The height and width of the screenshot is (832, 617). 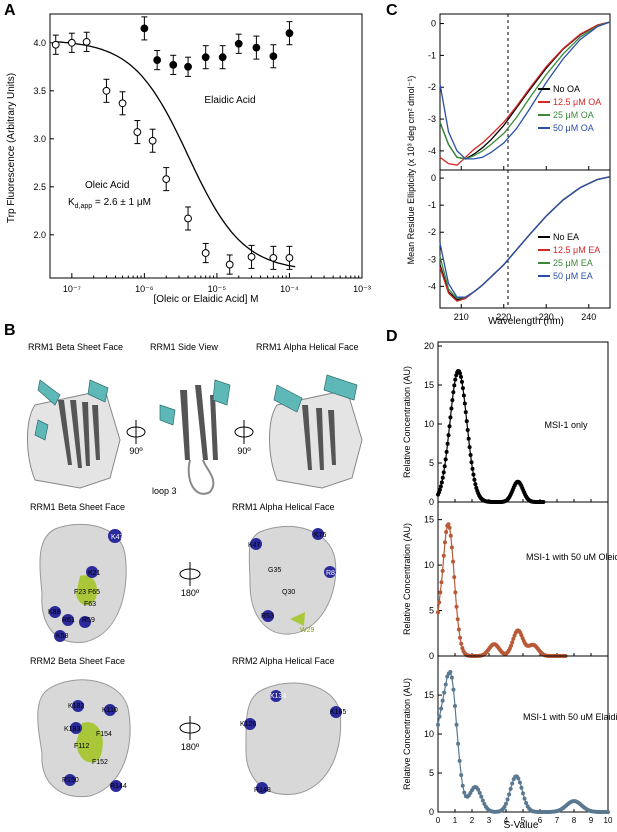 What do you see at coordinates (432, 55) in the screenshot?
I see `y-tick-label: -1` at bounding box center [432, 55].